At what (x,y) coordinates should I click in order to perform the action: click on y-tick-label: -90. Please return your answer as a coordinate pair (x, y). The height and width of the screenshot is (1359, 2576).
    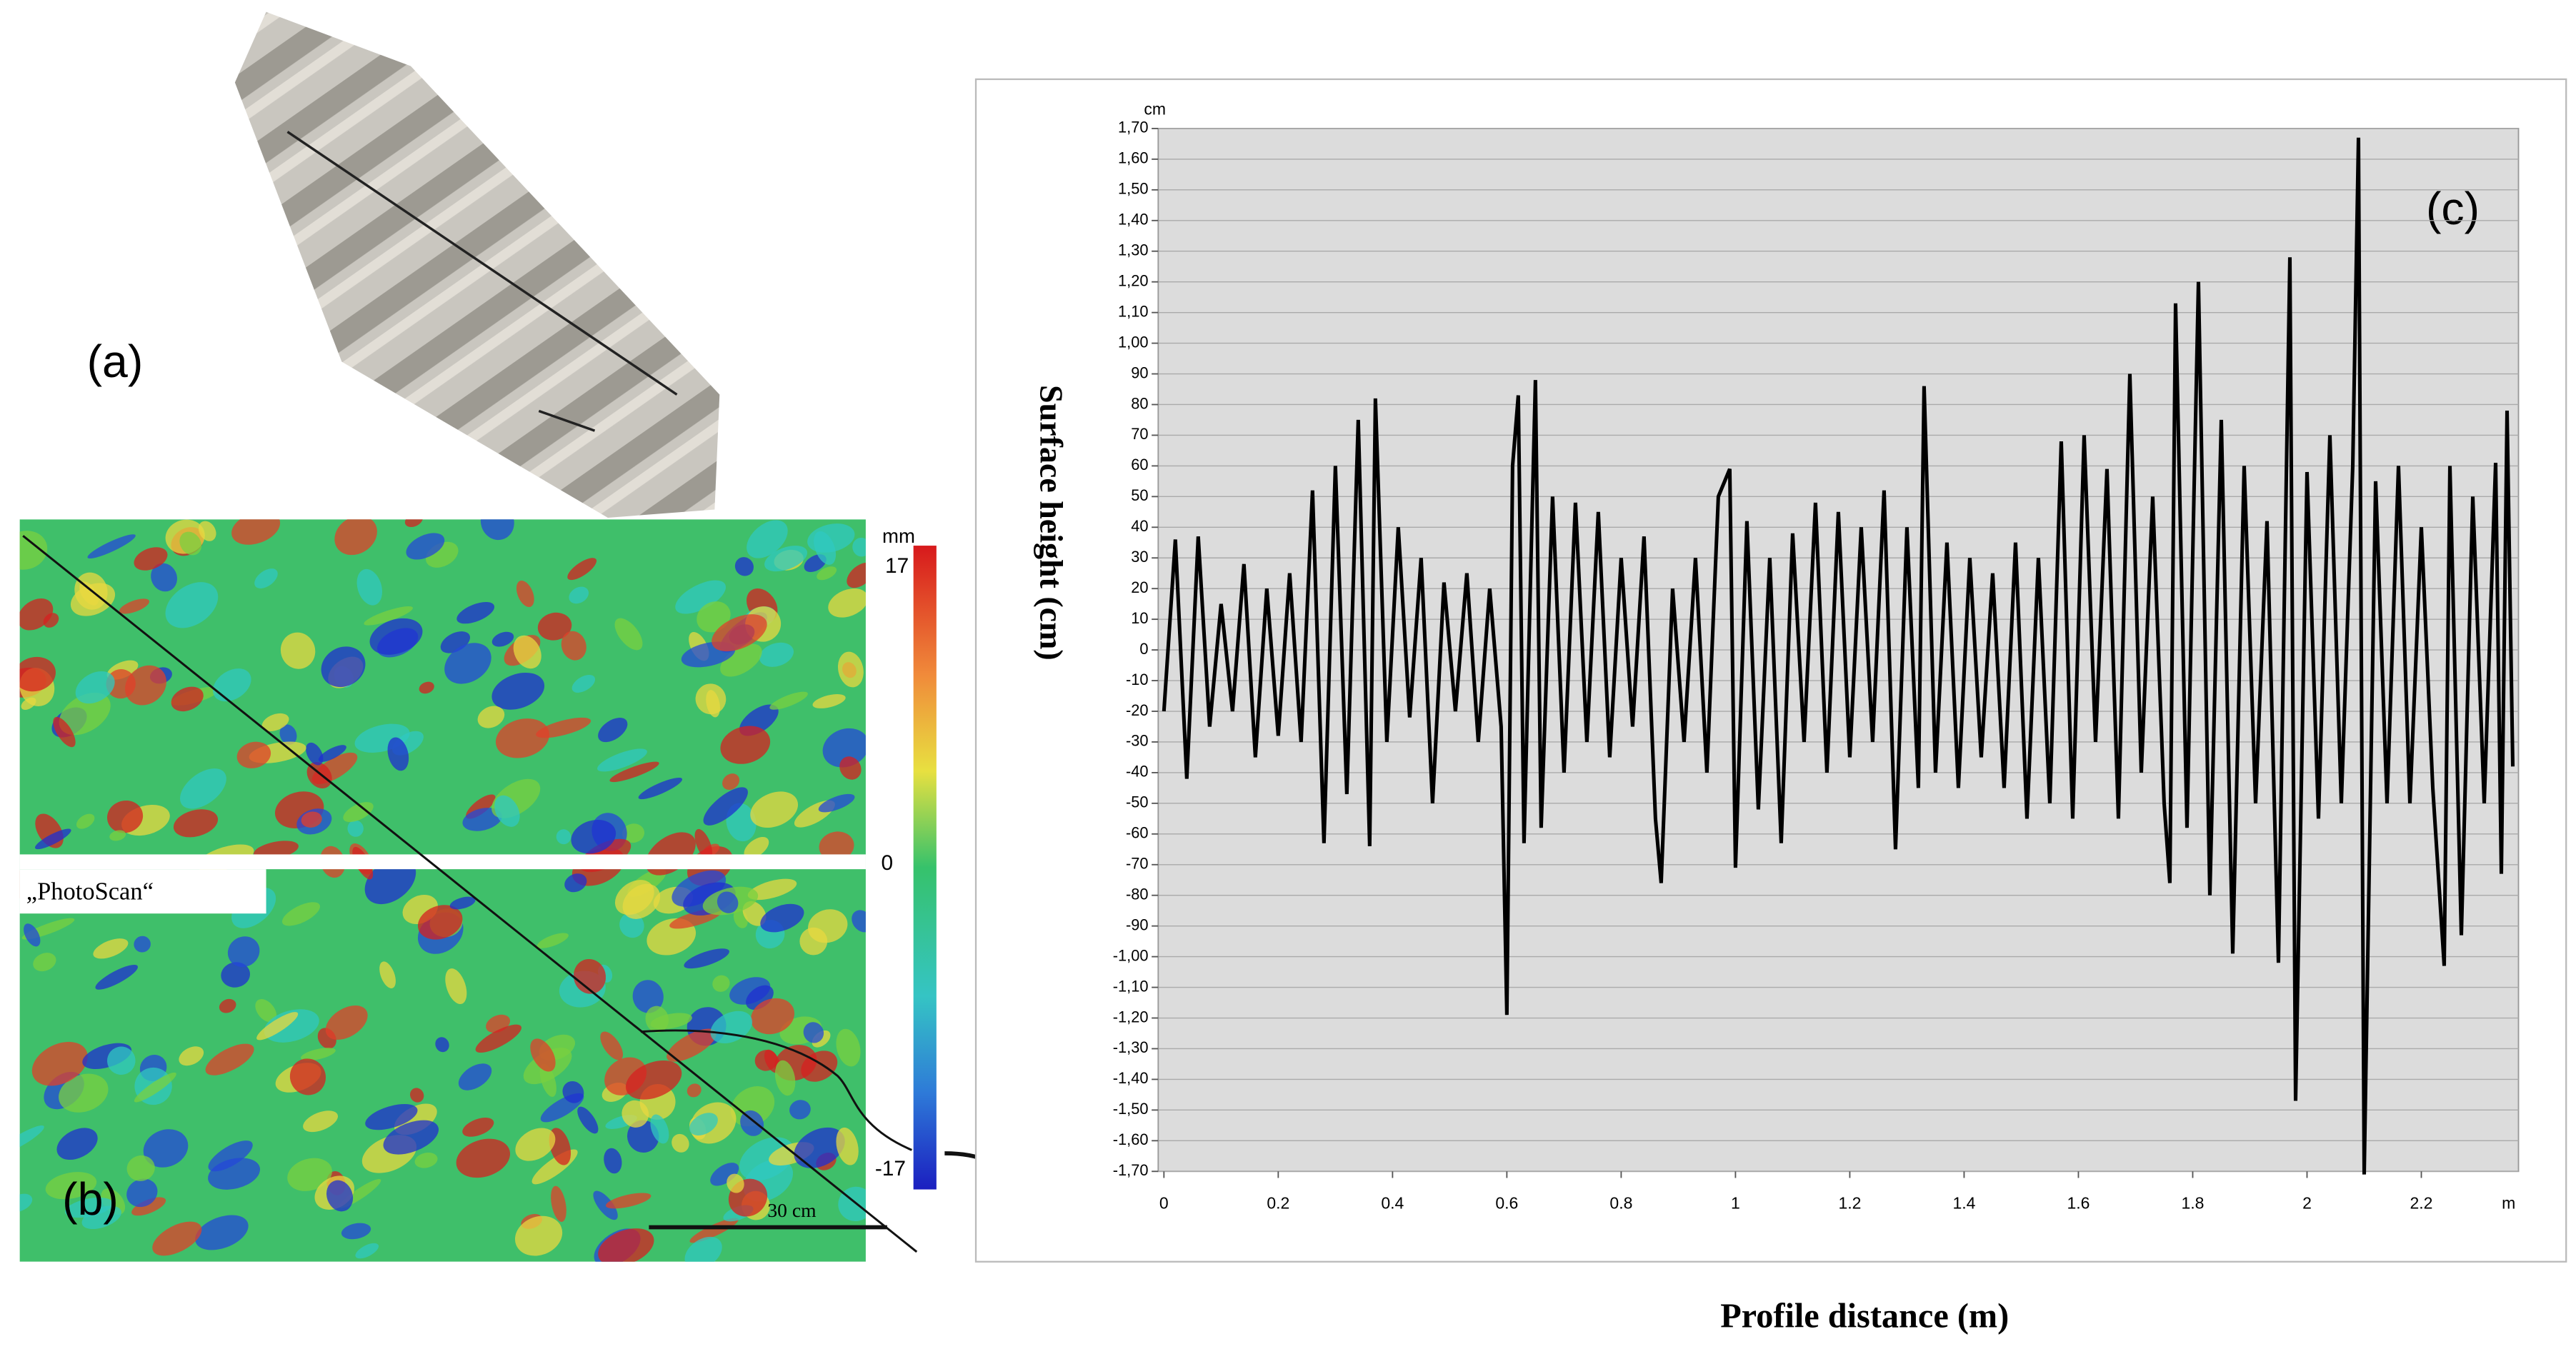
    Looking at the image, I should click on (1138, 924).